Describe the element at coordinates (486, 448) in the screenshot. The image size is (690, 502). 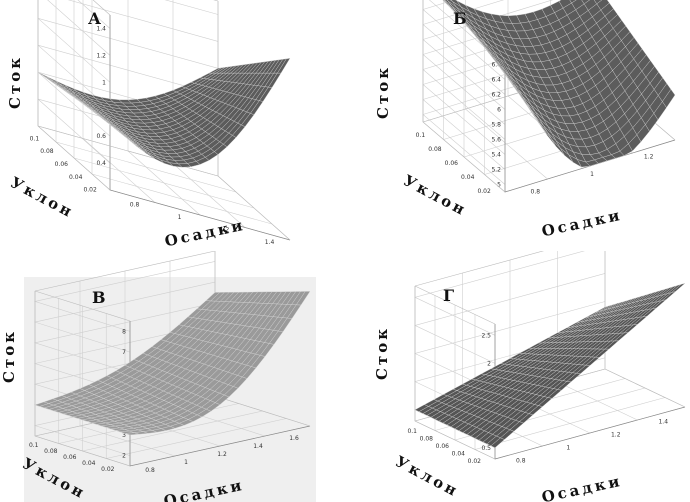
I see `z-tick-label: 0.5` at that location.